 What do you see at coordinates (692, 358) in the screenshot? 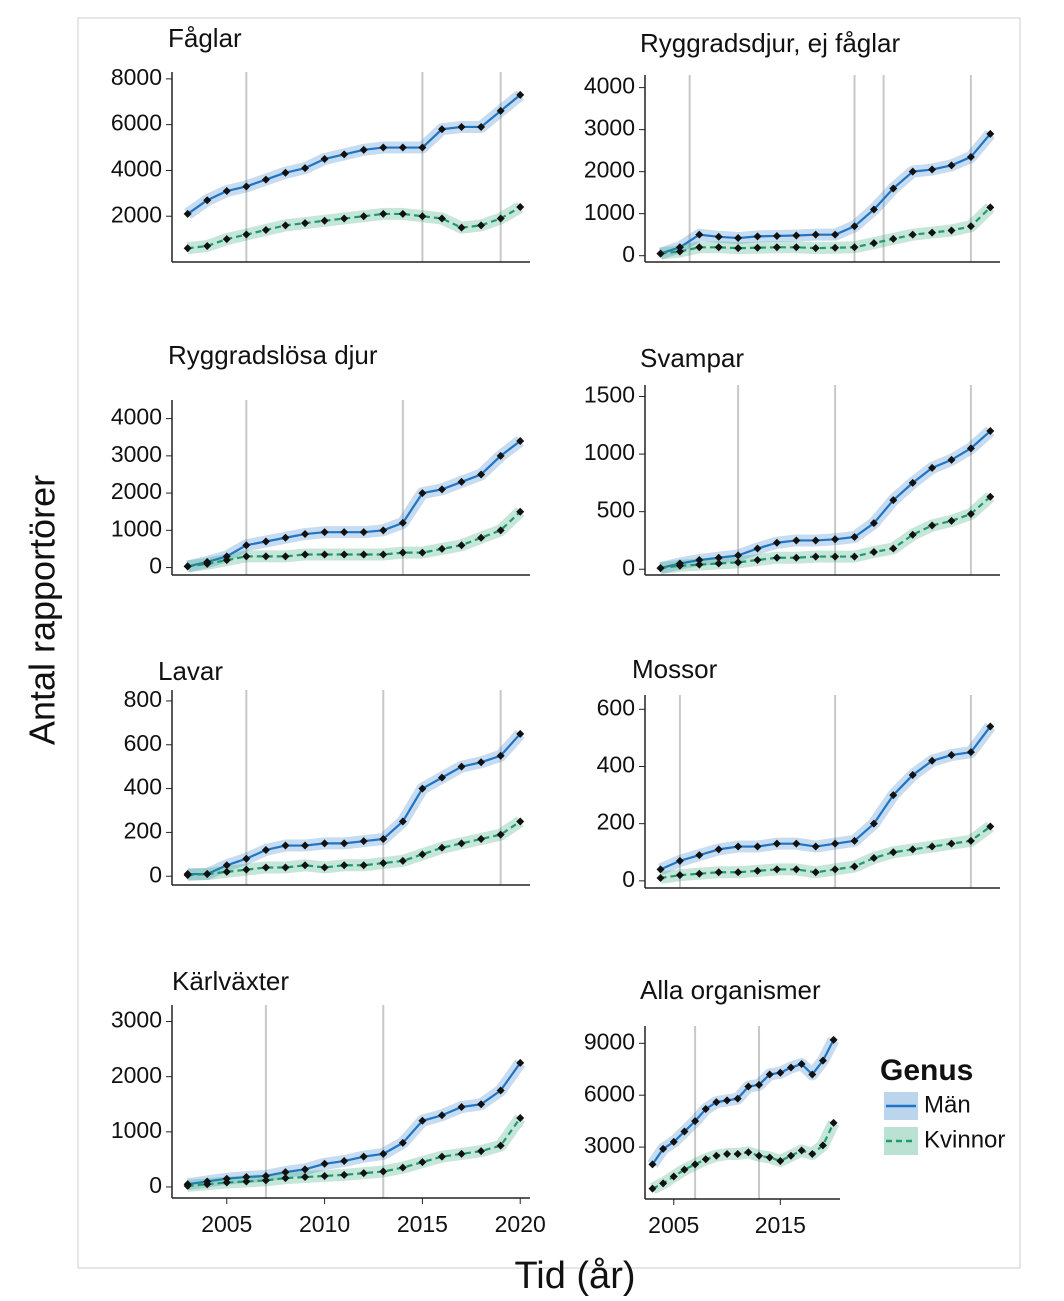
I see `panel-title: Svampar` at bounding box center [692, 358].